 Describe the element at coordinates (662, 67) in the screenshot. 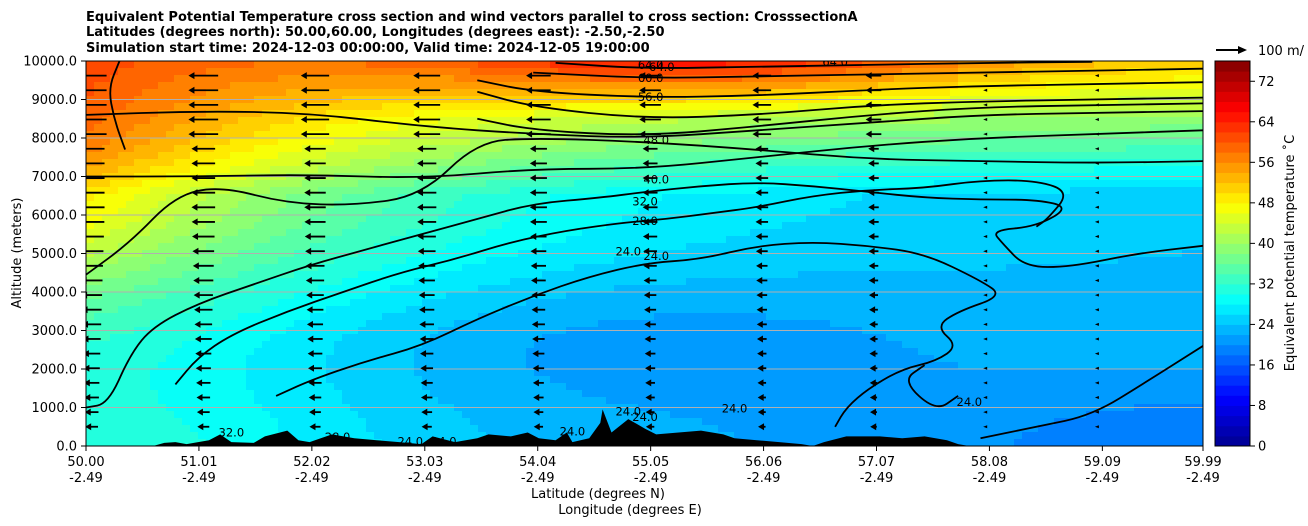

I see `contour-label: 64.0` at that location.